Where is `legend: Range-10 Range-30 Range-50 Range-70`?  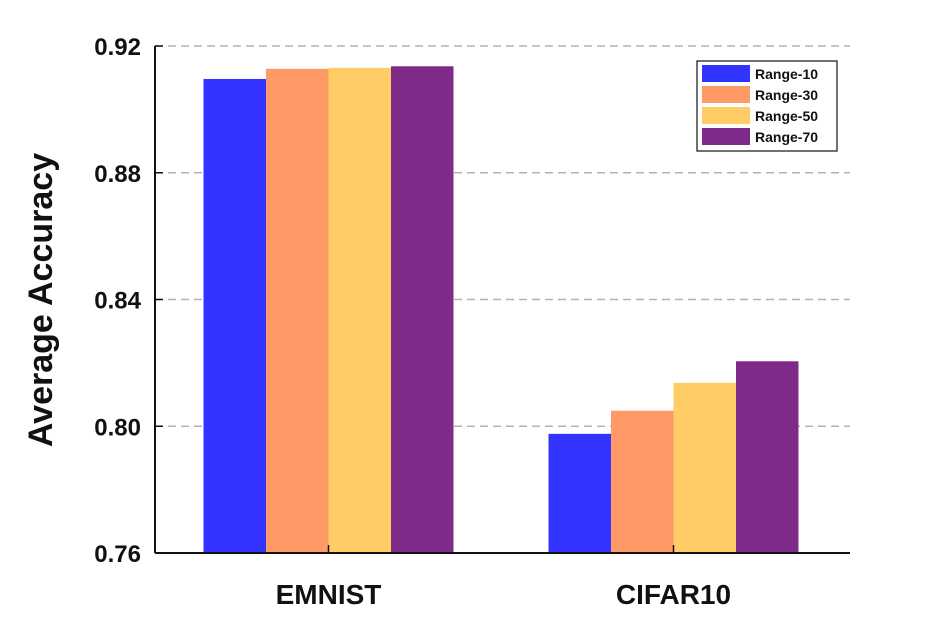
legend: Range-10 Range-30 Range-50 Range-70 is located at coordinates (767, 106).